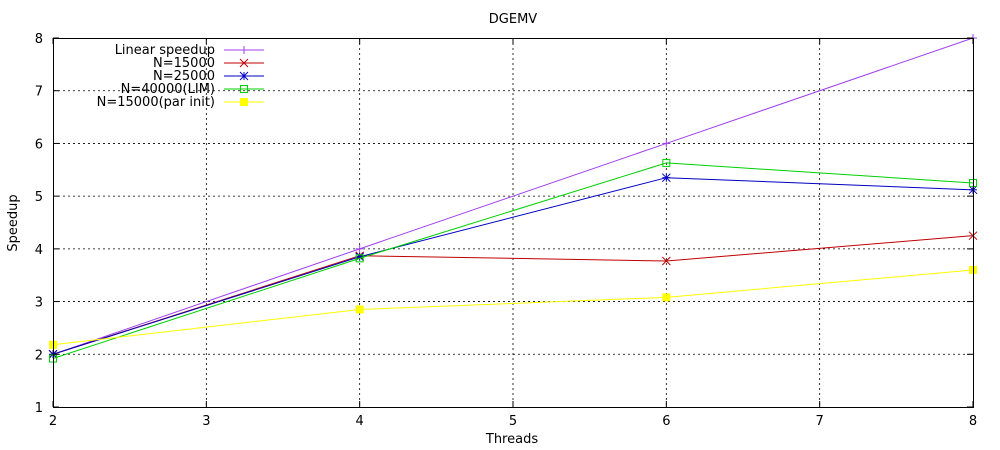  What do you see at coordinates (184, 63) in the screenshot?
I see `legend-label-1: N=15000` at bounding box center [184, 63].